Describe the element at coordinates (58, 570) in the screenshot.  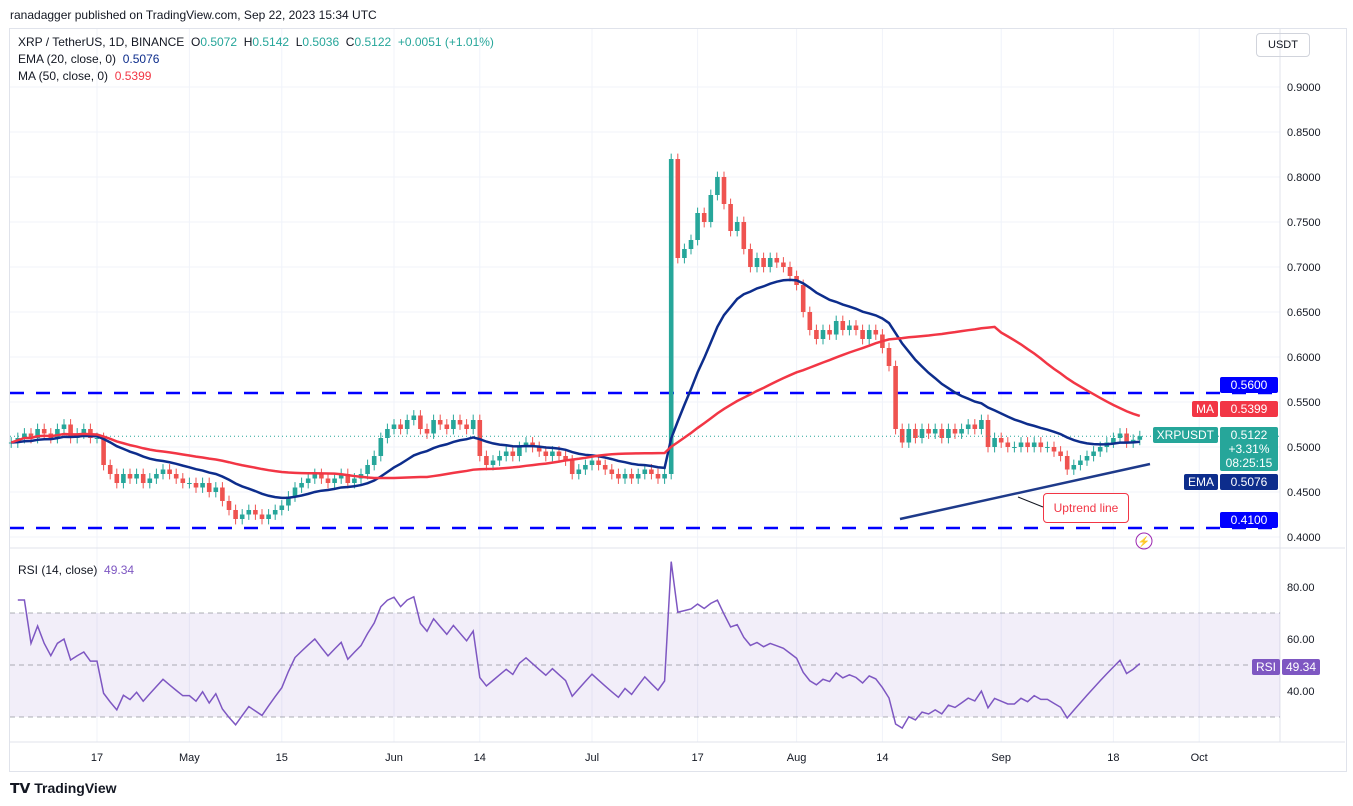
I see `rsi-label: RSI (14, close)` at that location.